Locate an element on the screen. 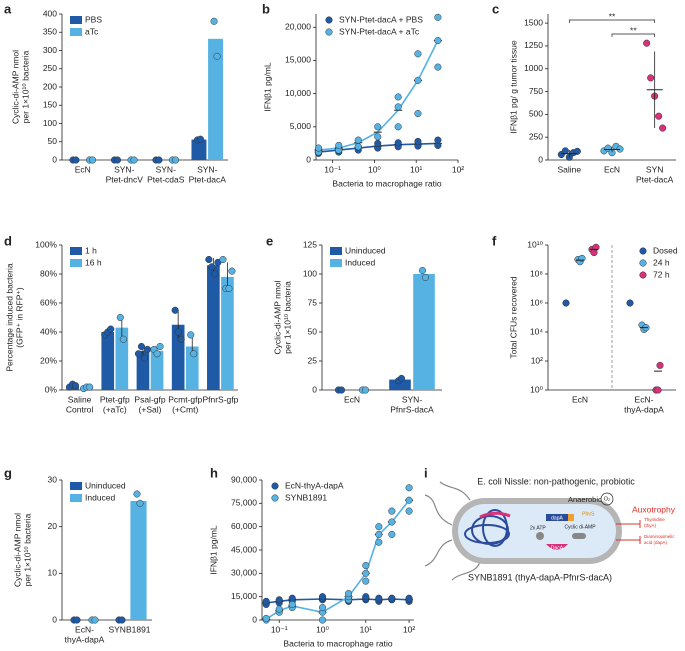  y-axis-label: IFNβ1 pg/mL is located at coordinates (267, 87).